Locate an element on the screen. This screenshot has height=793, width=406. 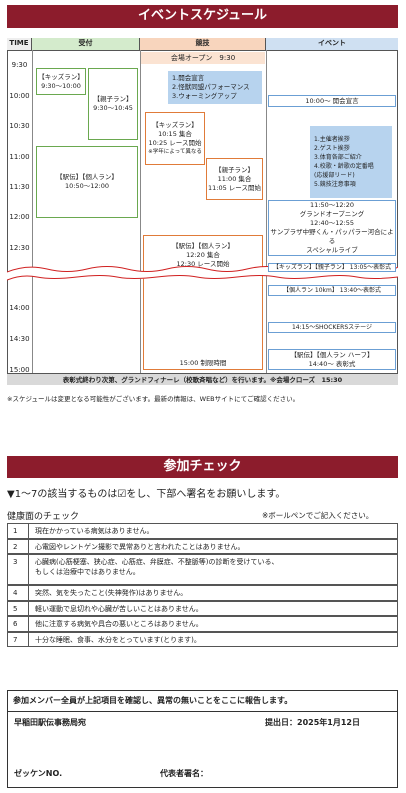
time-label: 14:00 is located at coordinates (19, 308).